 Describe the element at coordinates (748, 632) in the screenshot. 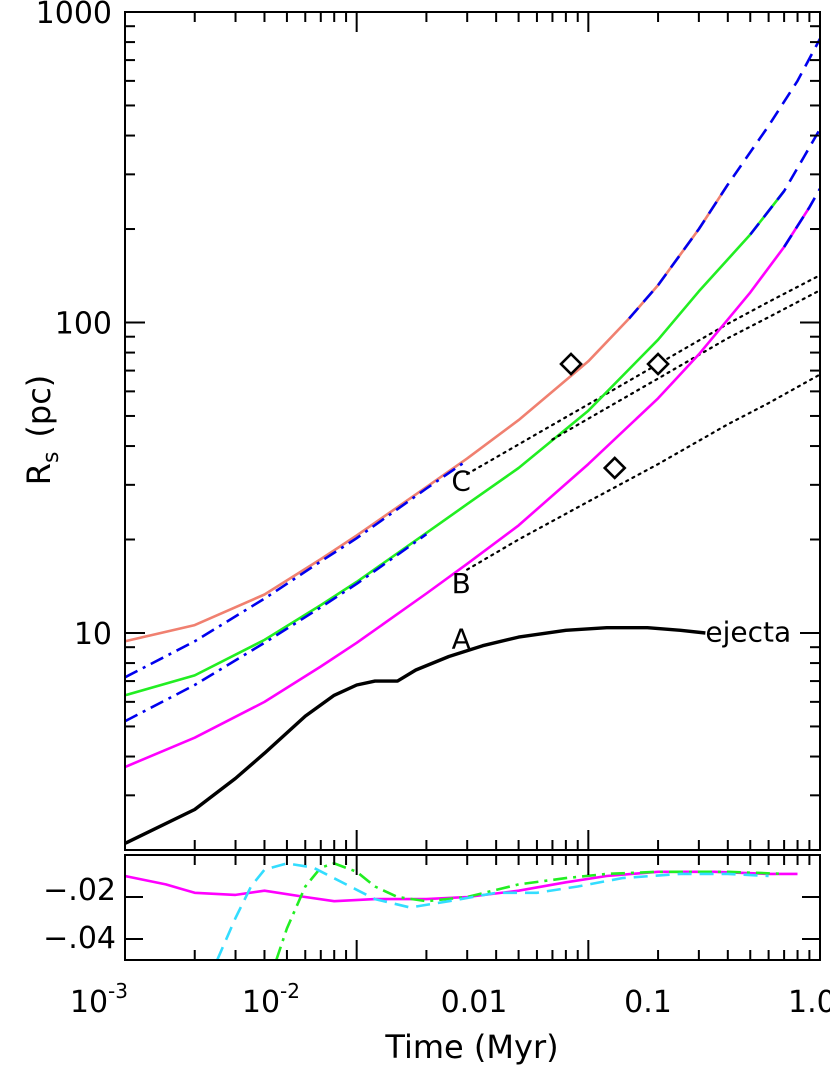

I see `annotation-ejecta: ejecta` at that location.